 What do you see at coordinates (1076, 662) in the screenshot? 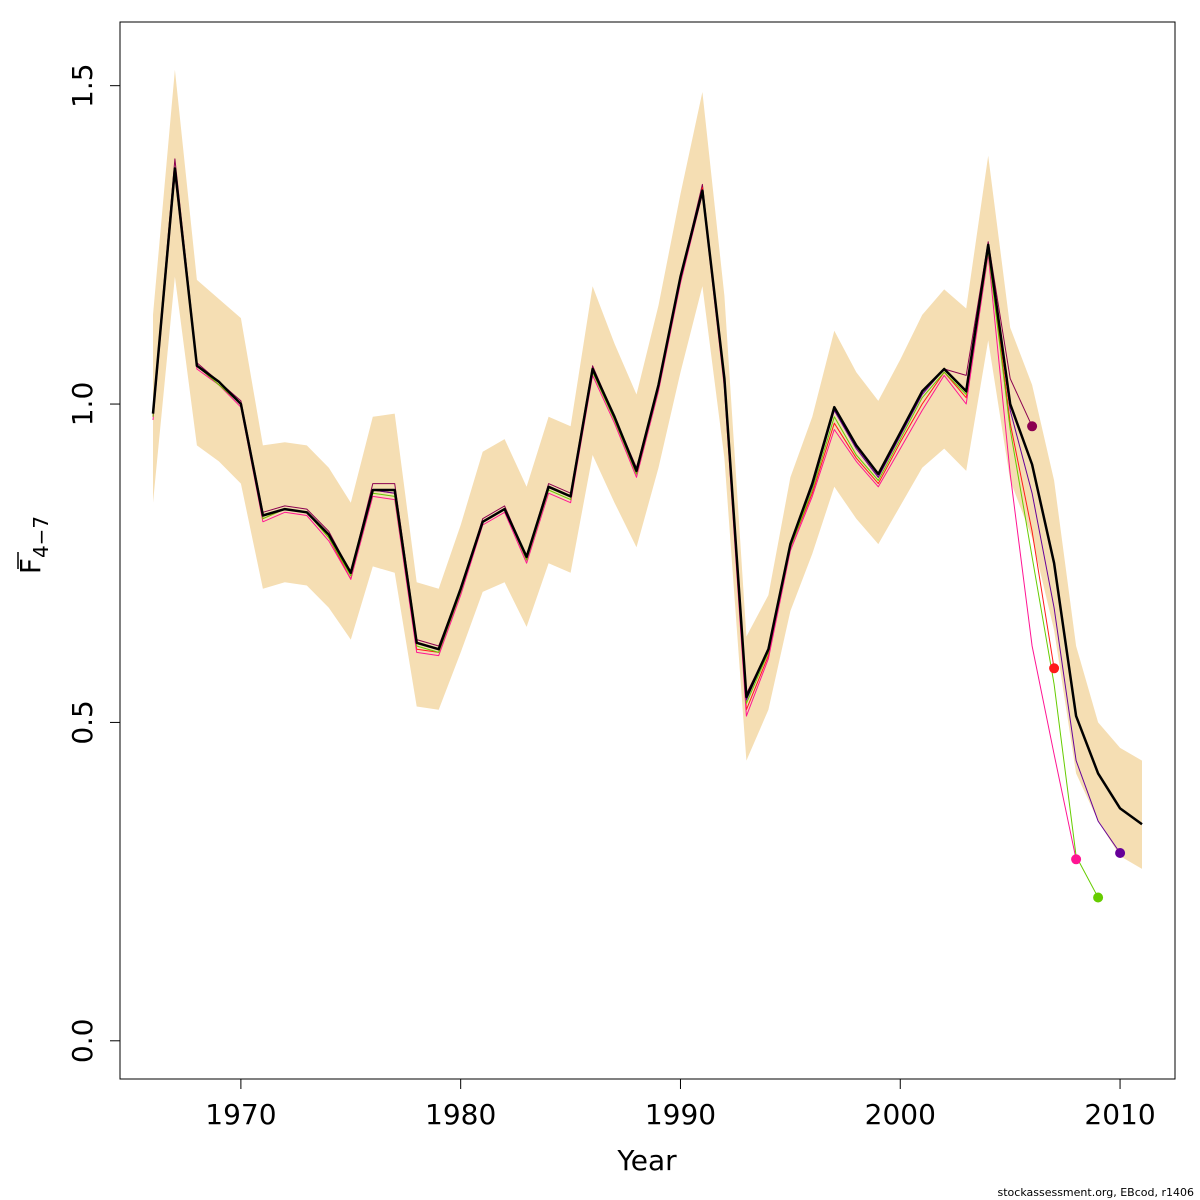
I see `endpoint-markers-layer` at bounding box center [1076, 662].